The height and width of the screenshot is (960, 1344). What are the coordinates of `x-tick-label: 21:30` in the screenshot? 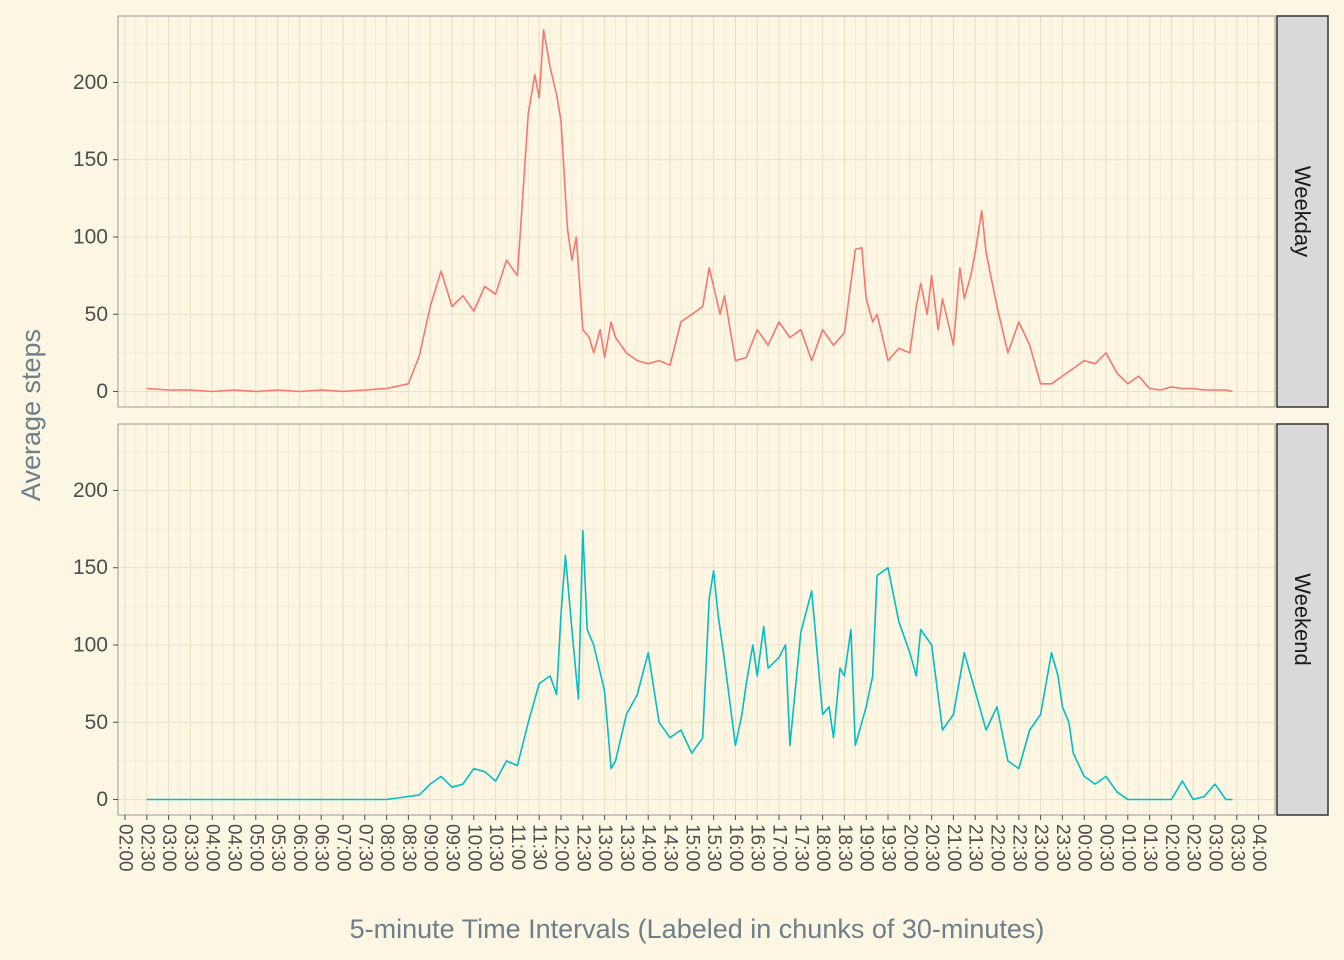 It's located at (975, 848).